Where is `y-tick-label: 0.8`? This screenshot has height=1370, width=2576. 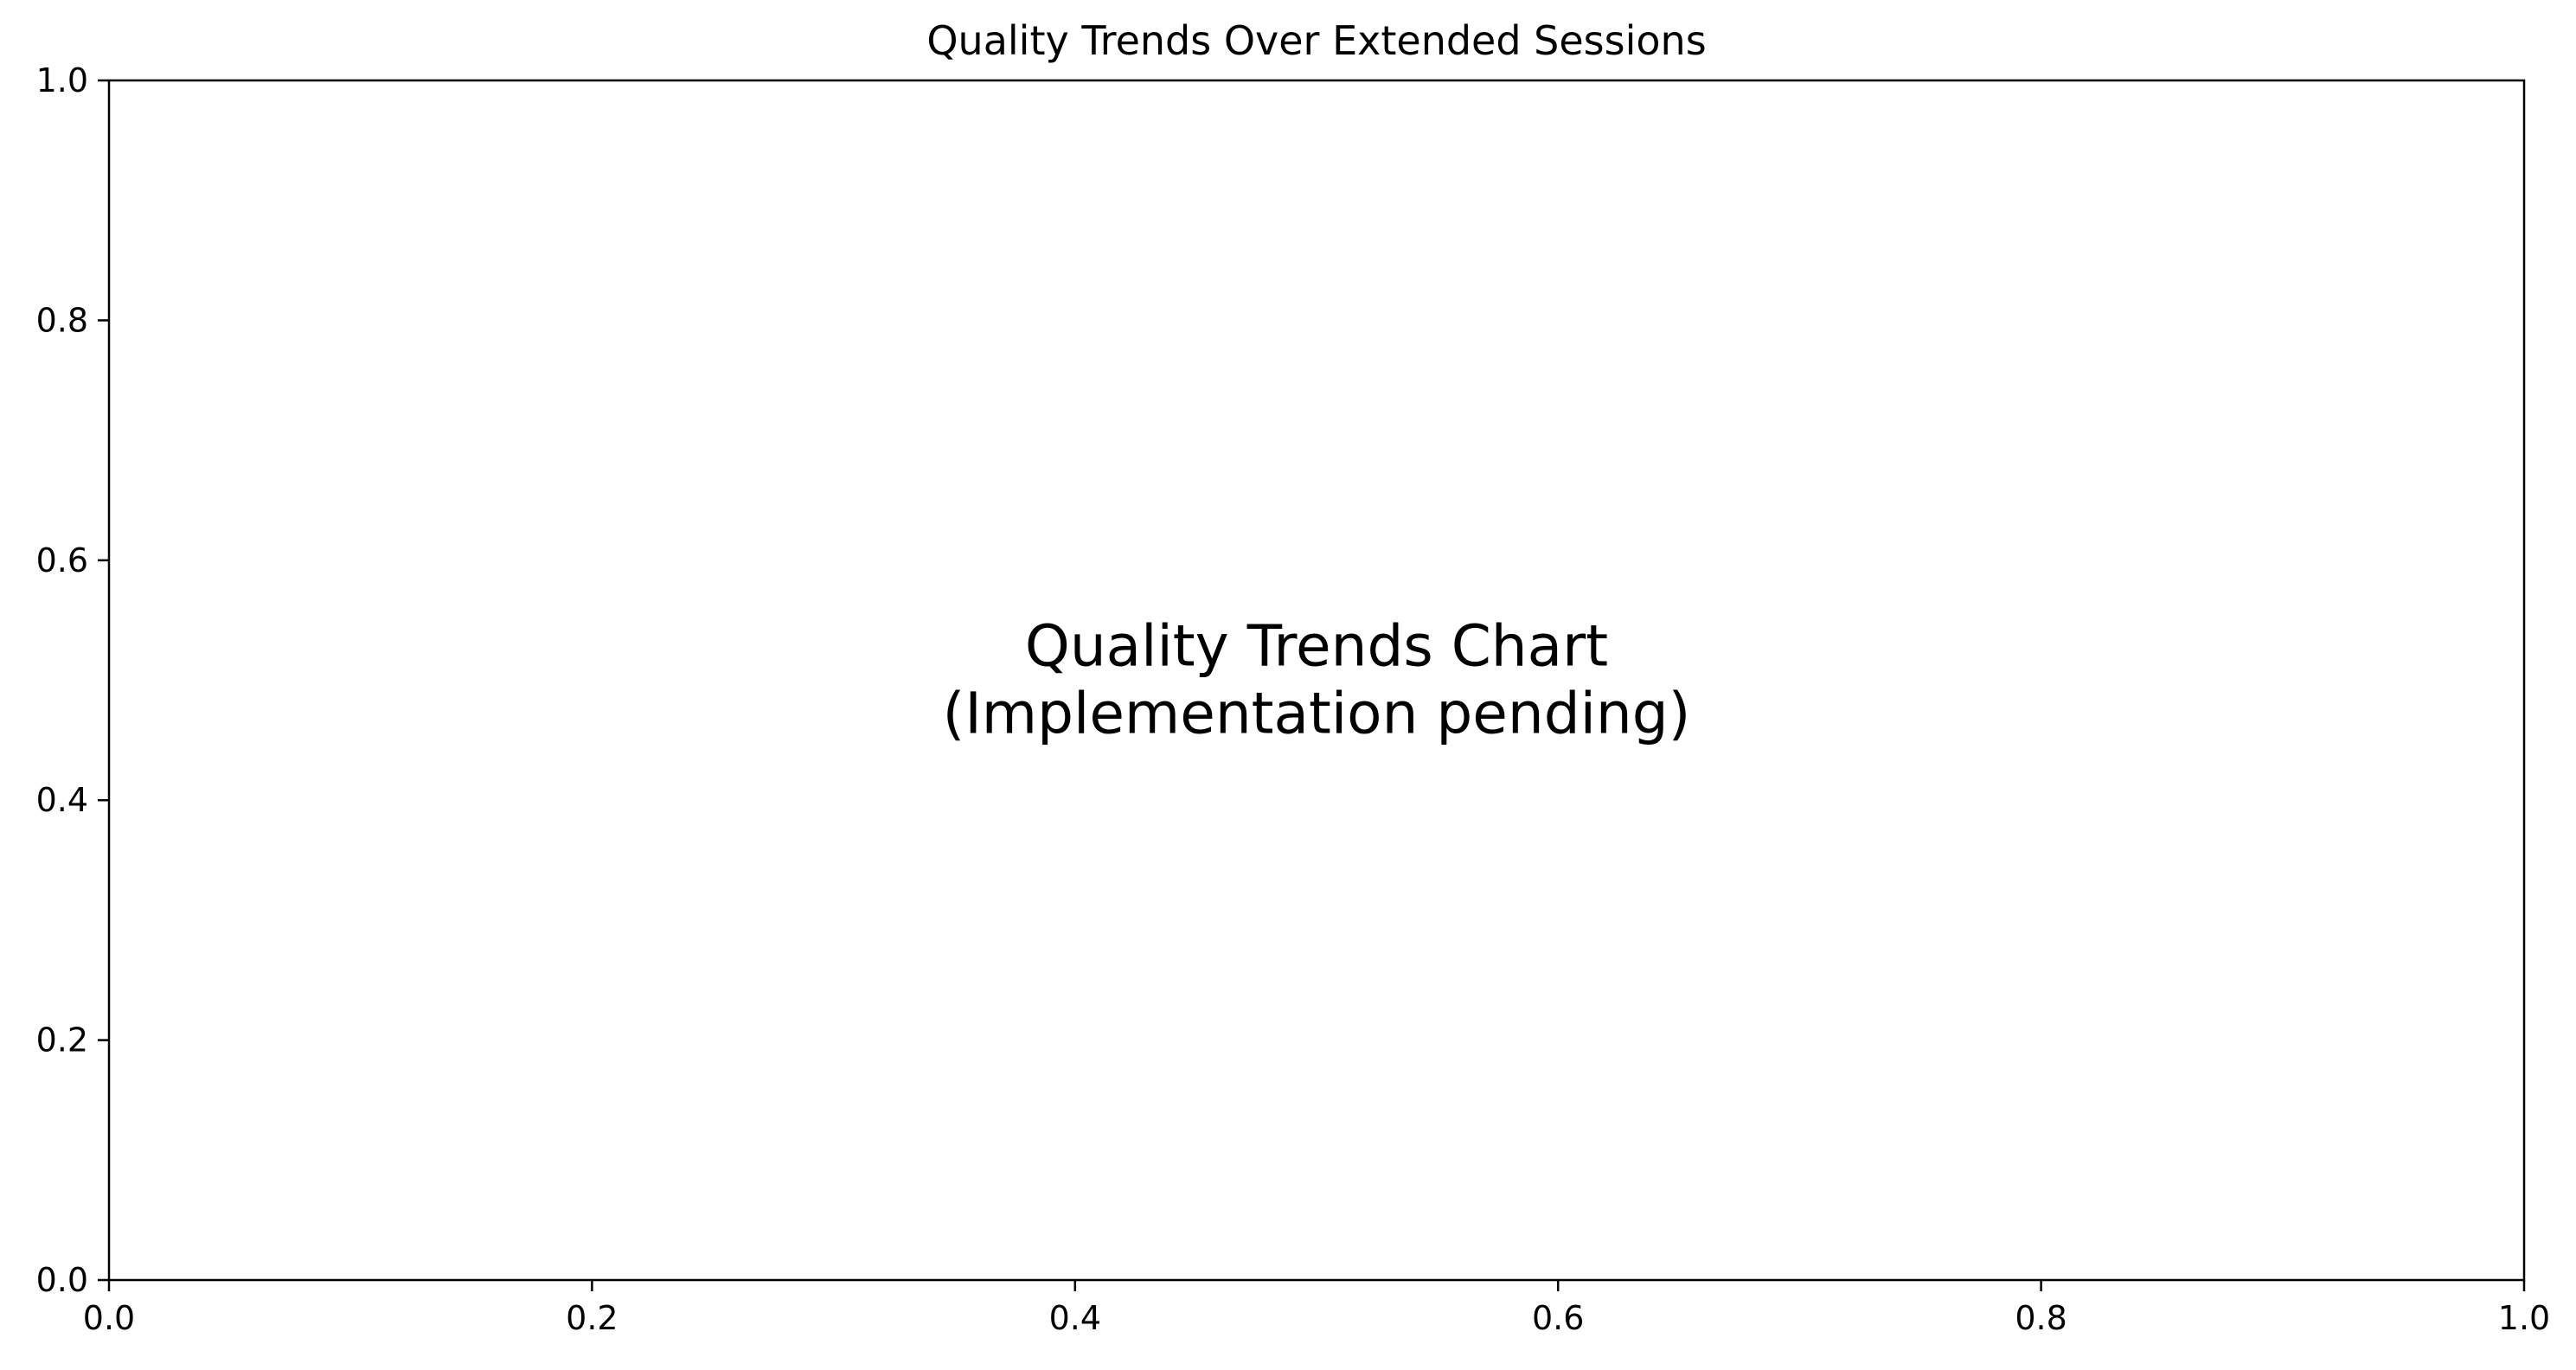
y-tick-label: 0.8 is located at coordinates (62, 320).